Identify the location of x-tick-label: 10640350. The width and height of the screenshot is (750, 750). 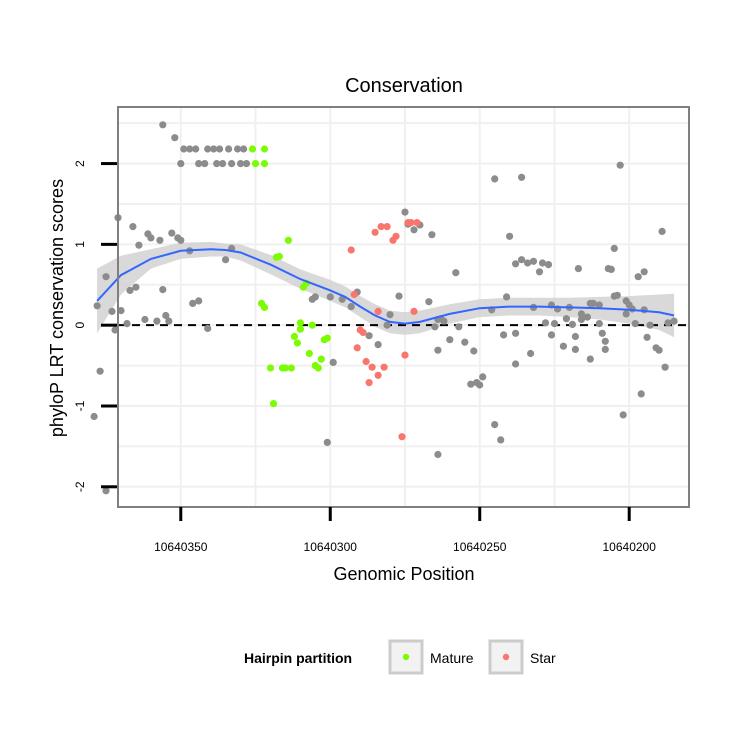
(181, 547).